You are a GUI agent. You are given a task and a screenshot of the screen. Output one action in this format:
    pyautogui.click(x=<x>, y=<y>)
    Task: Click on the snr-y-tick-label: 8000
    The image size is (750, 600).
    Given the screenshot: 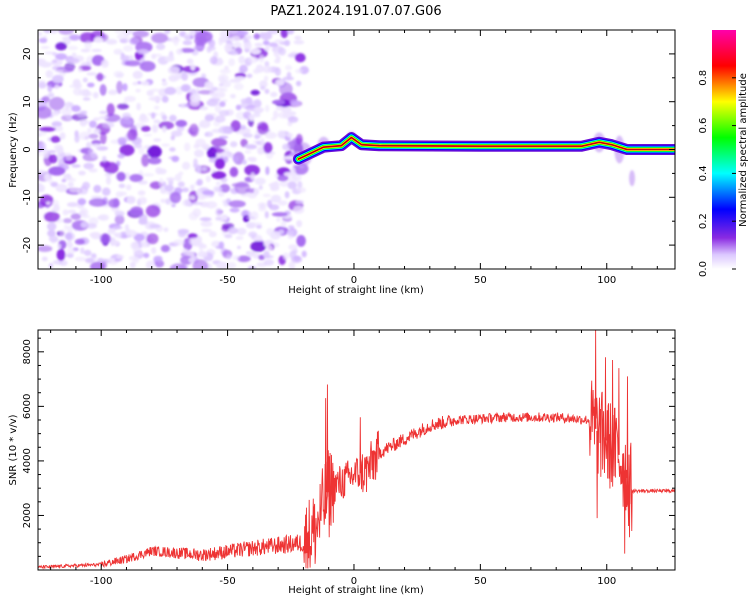 What is the action you would take?
    pyautogui.click(x=27, y=351)
    